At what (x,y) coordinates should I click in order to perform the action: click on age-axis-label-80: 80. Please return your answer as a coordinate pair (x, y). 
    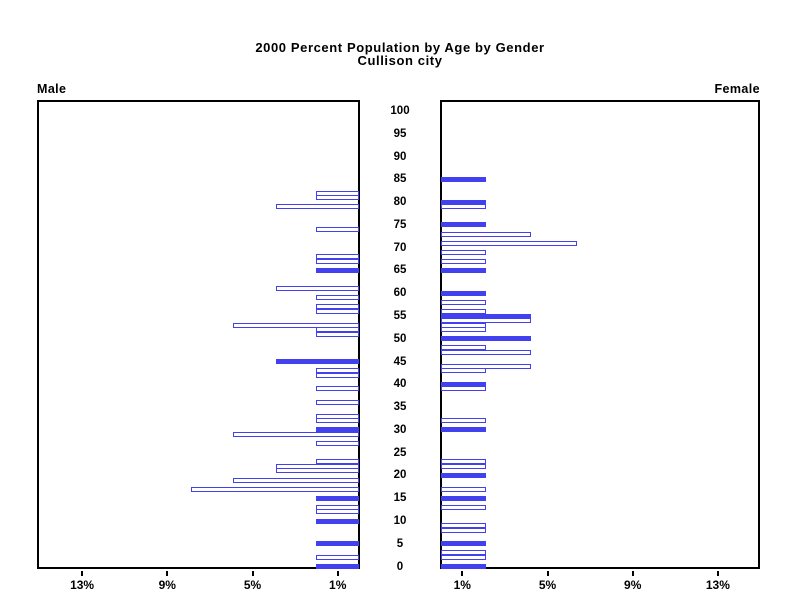
    Looking at the image, I should click on (400, 202).